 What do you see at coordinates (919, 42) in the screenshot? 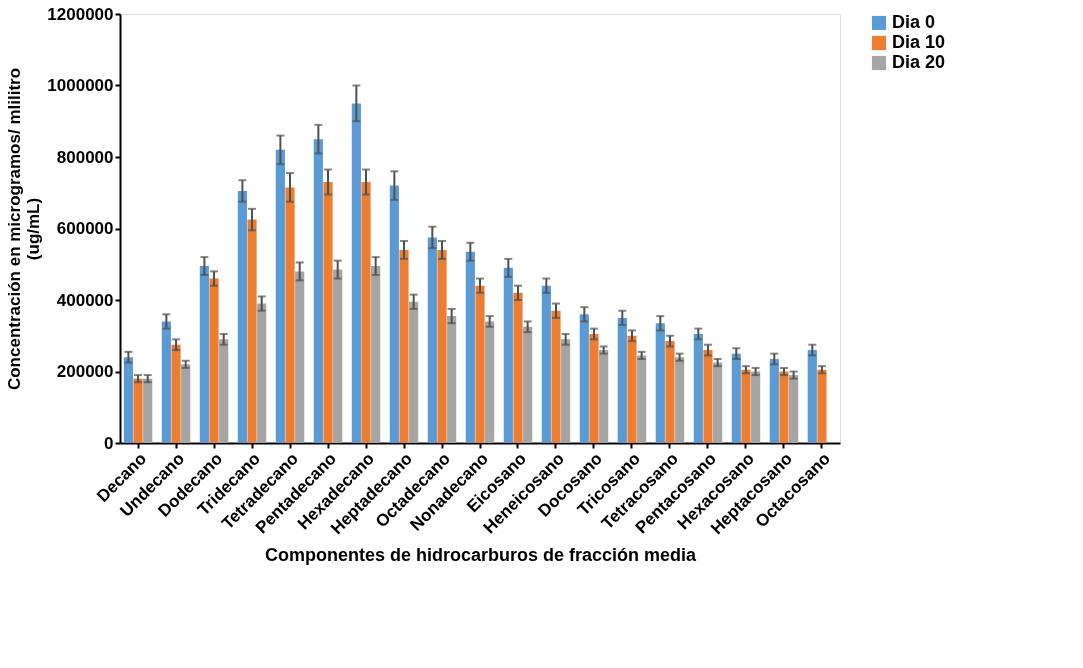
I see `legend-label: Dia 10` at bounding box center [919, 42].